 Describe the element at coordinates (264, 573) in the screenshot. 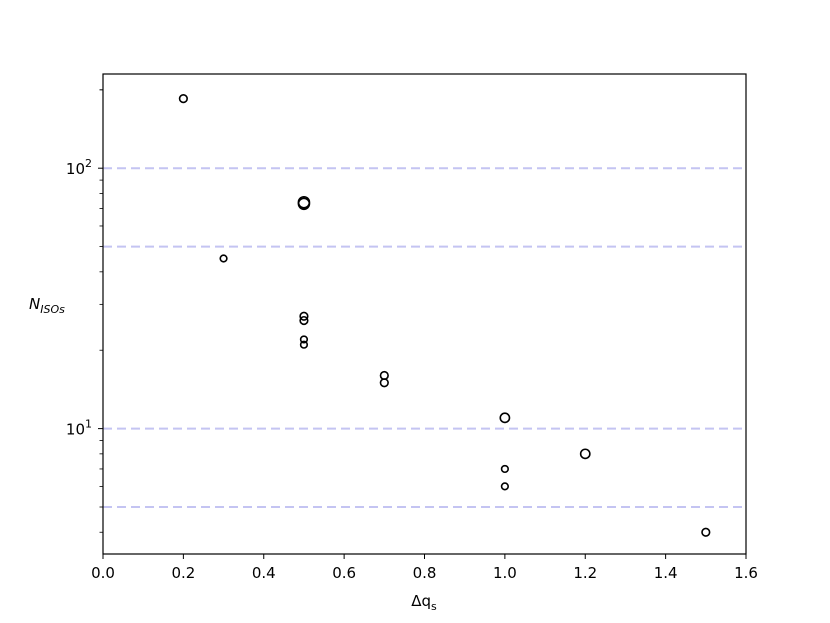

I see `x-tick-label: 0.4` at that location.